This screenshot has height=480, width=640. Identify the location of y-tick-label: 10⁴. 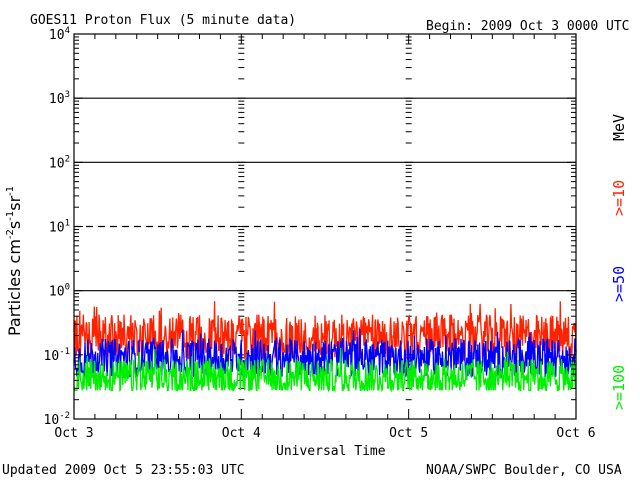
(59, 34).